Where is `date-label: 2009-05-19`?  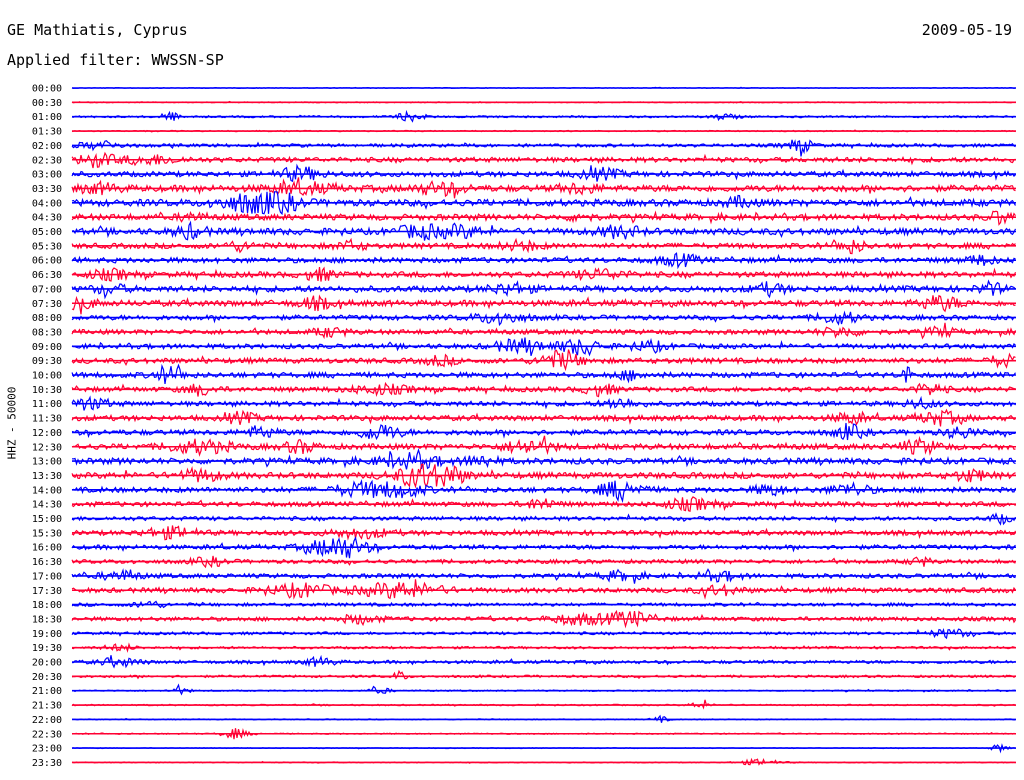
date-label: 2009-05-19 is located at coordinates (966, 30).